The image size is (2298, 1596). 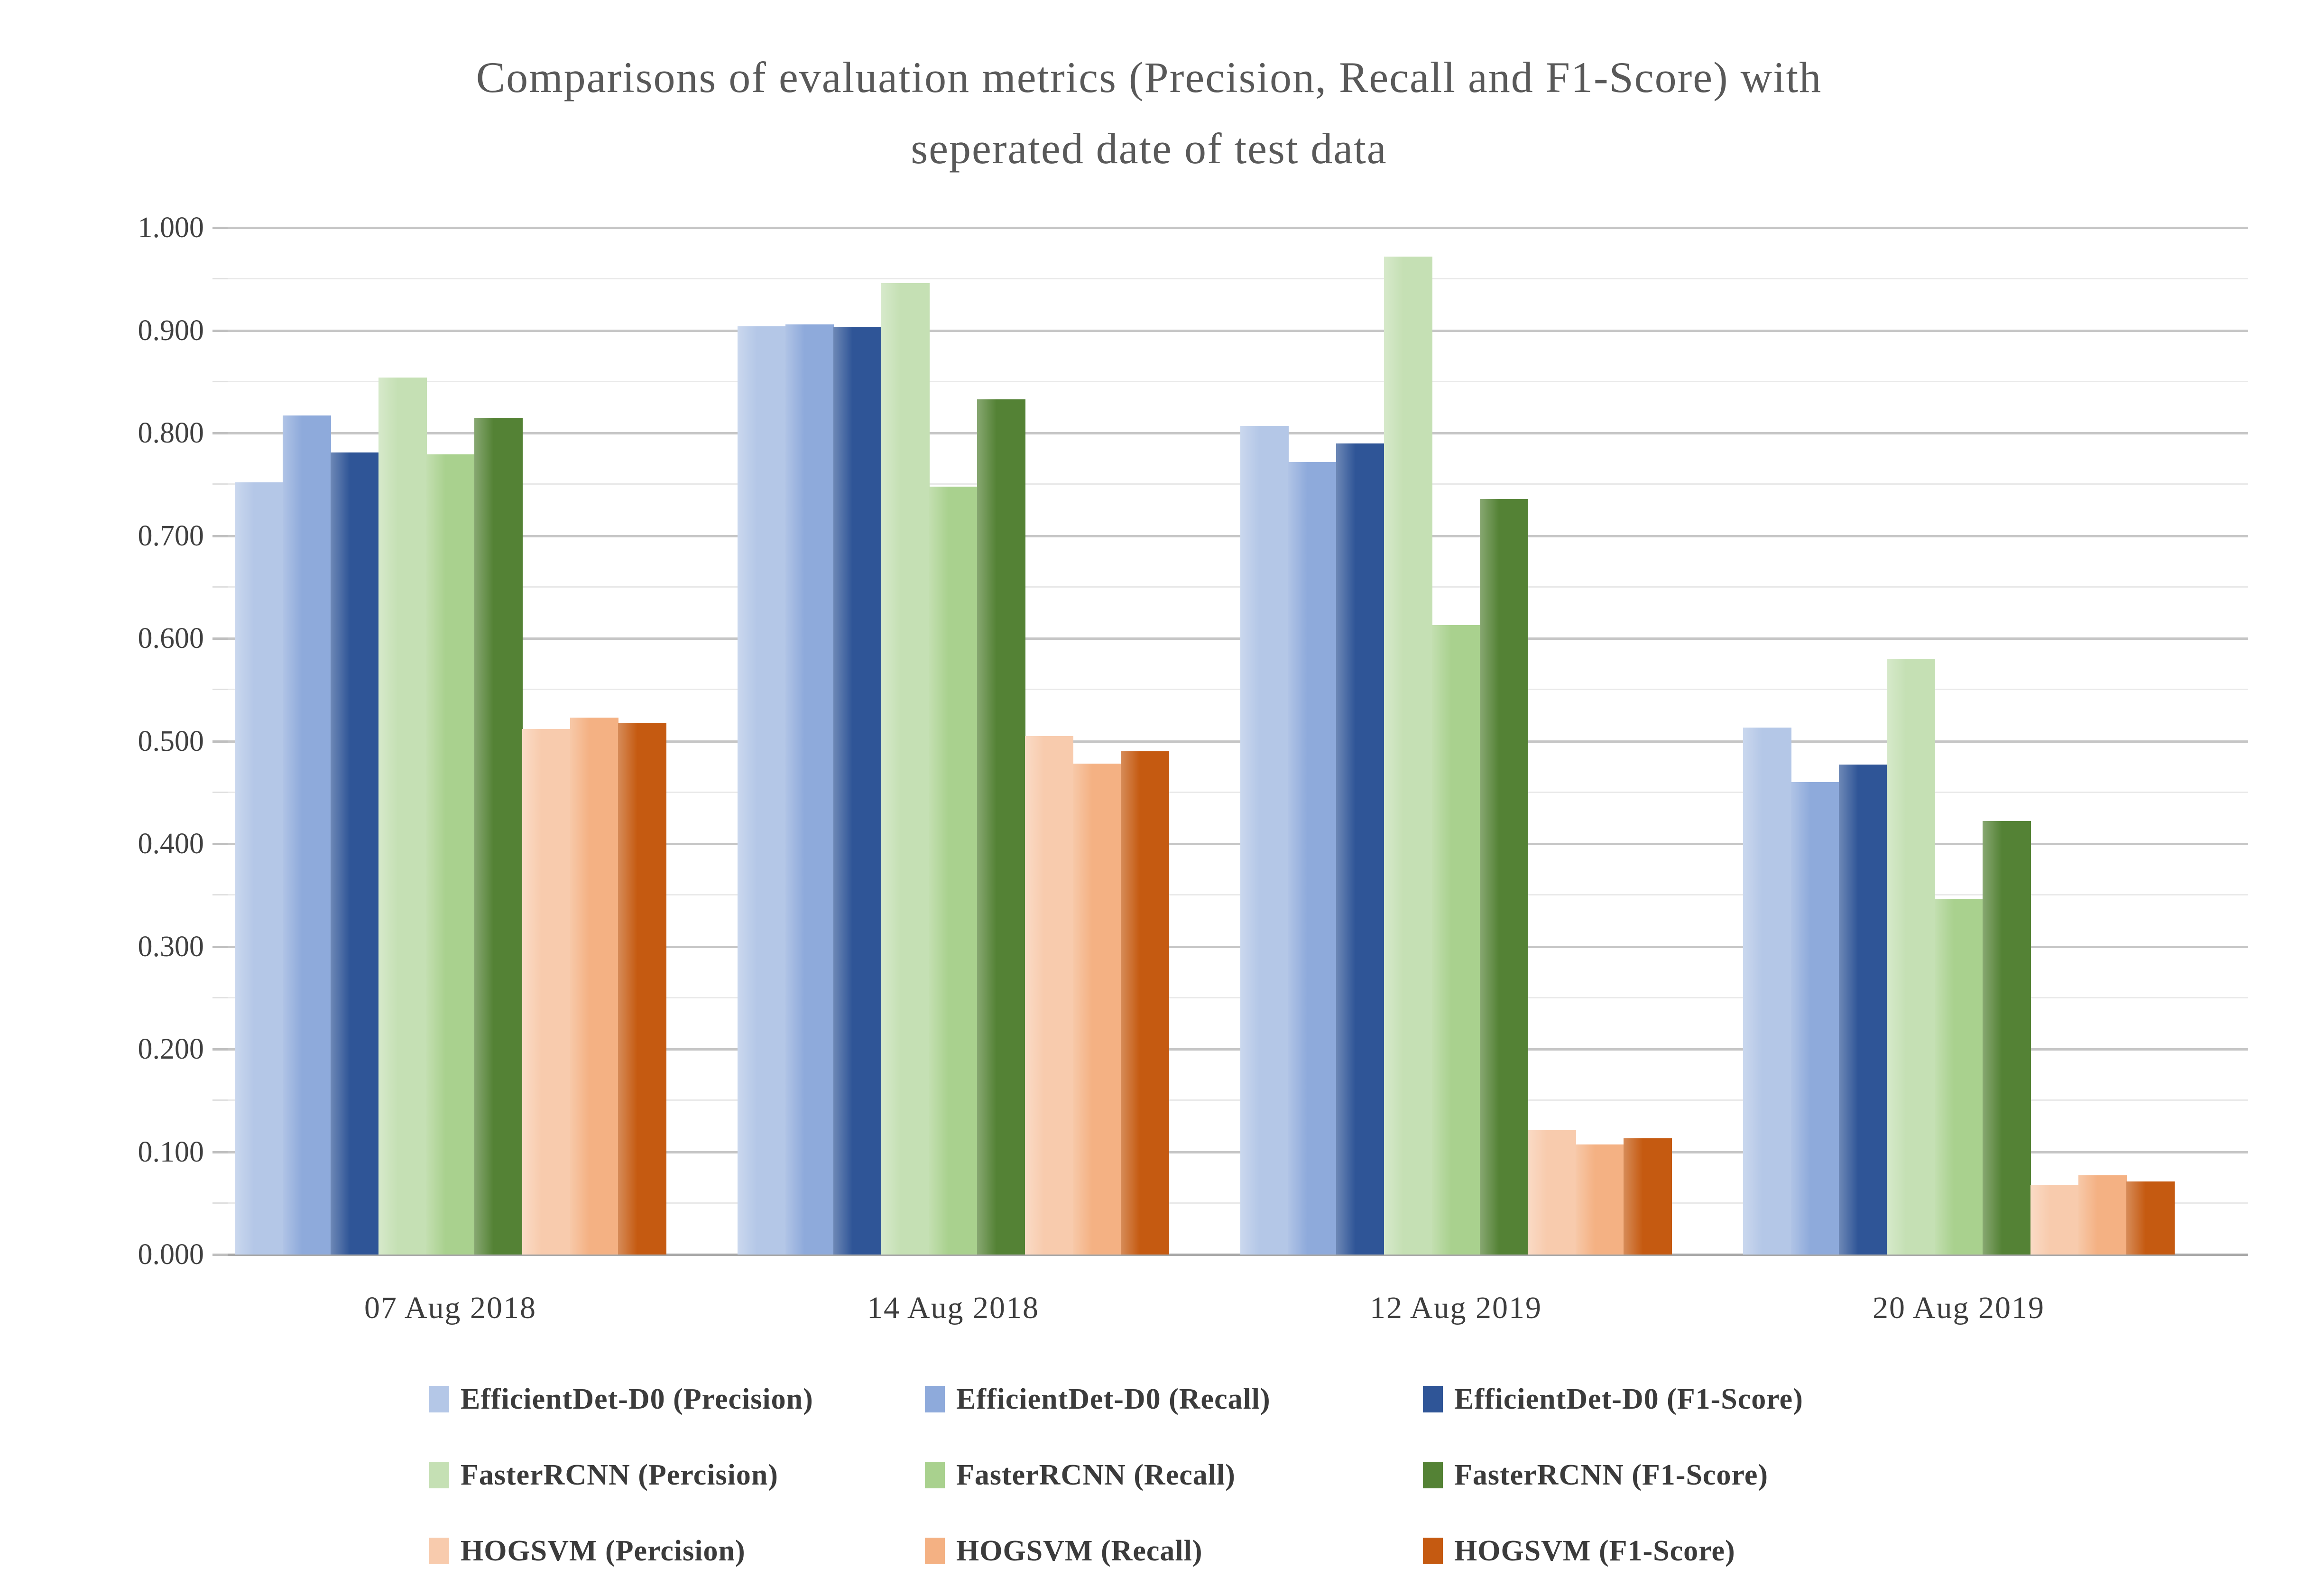 What do you see at coordinates (619, 1475) in the screenshot?
I see `legend-label: FasterRCNN (Percision)` at bounding box center [619, 1475].